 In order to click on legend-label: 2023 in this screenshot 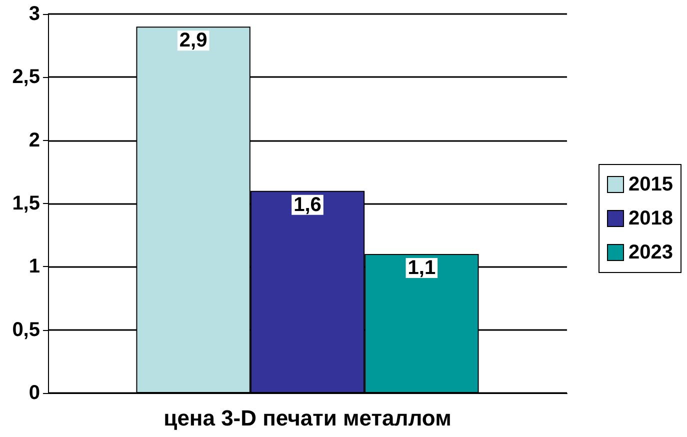, I will do `click(651, 253)`.